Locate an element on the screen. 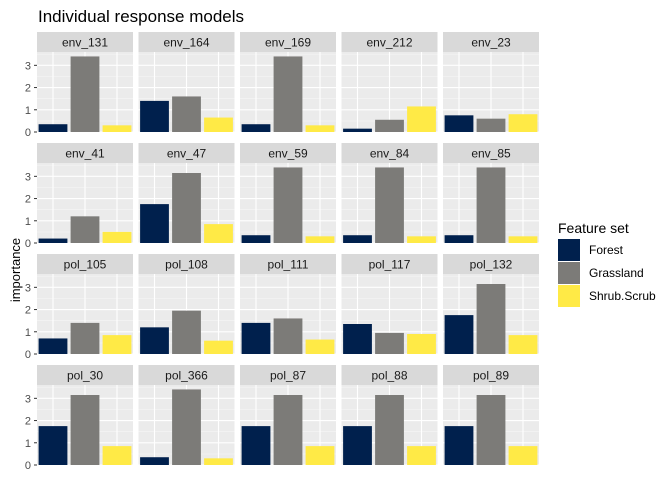  facet-panel: env_131 0 1 2 3 is located at coordinates (79, 85).